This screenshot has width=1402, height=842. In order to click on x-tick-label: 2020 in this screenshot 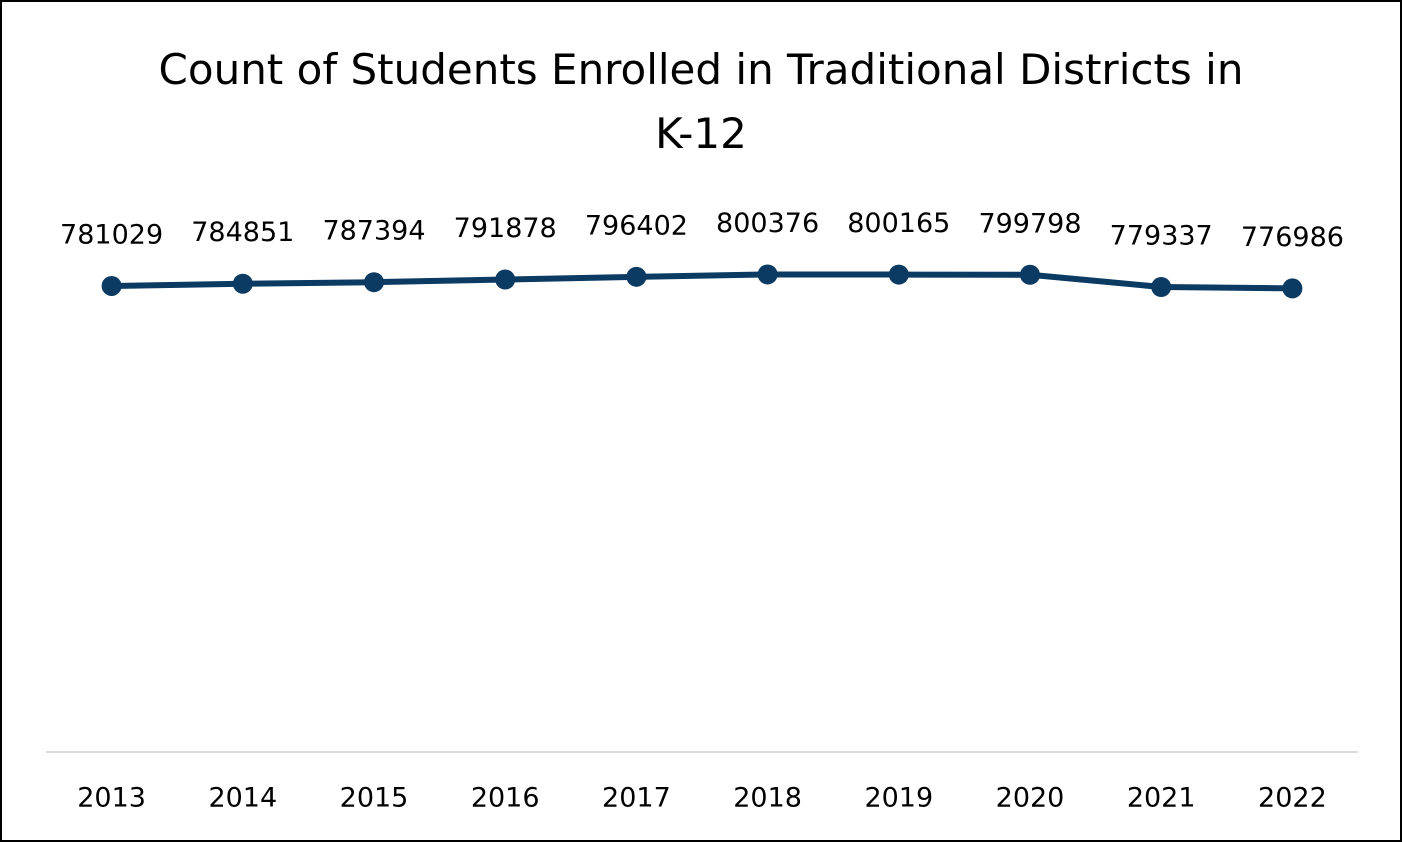, I will do `click(1030, 798)`.